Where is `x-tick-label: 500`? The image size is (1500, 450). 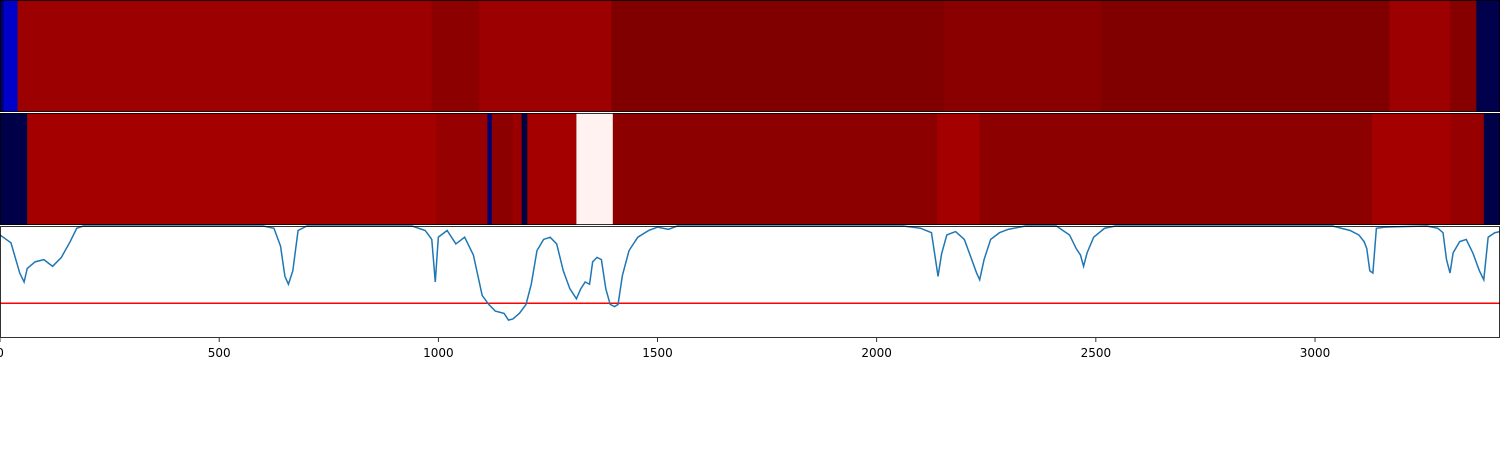 x-tick-label: 500 is located at coordinates (219, 353).